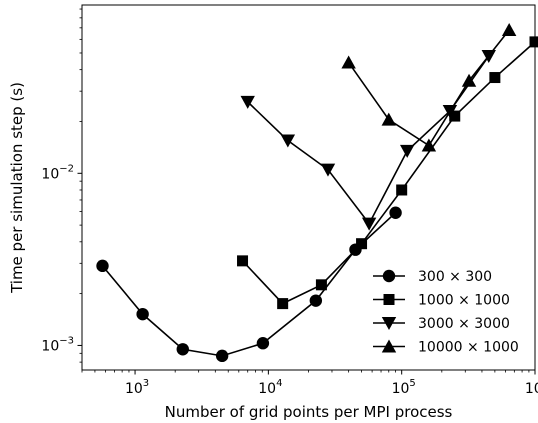 The height and width of the screenshot is (423, 538). I want to click on legend-entry: 10000 × 1000, so click(446, 347).